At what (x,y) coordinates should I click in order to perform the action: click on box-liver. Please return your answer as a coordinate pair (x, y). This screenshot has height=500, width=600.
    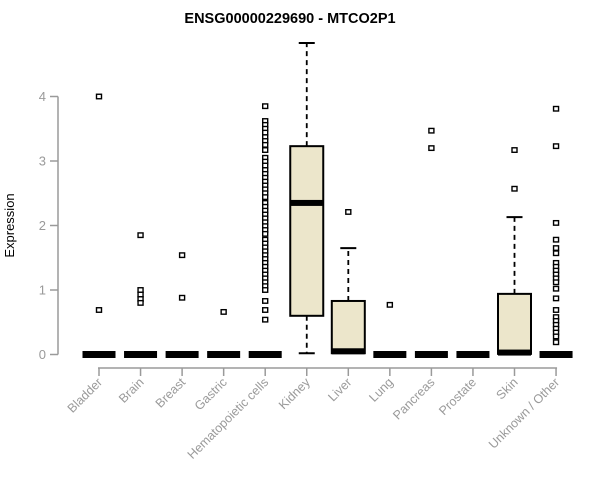
    Looking at the image, I should click on (348, 327).